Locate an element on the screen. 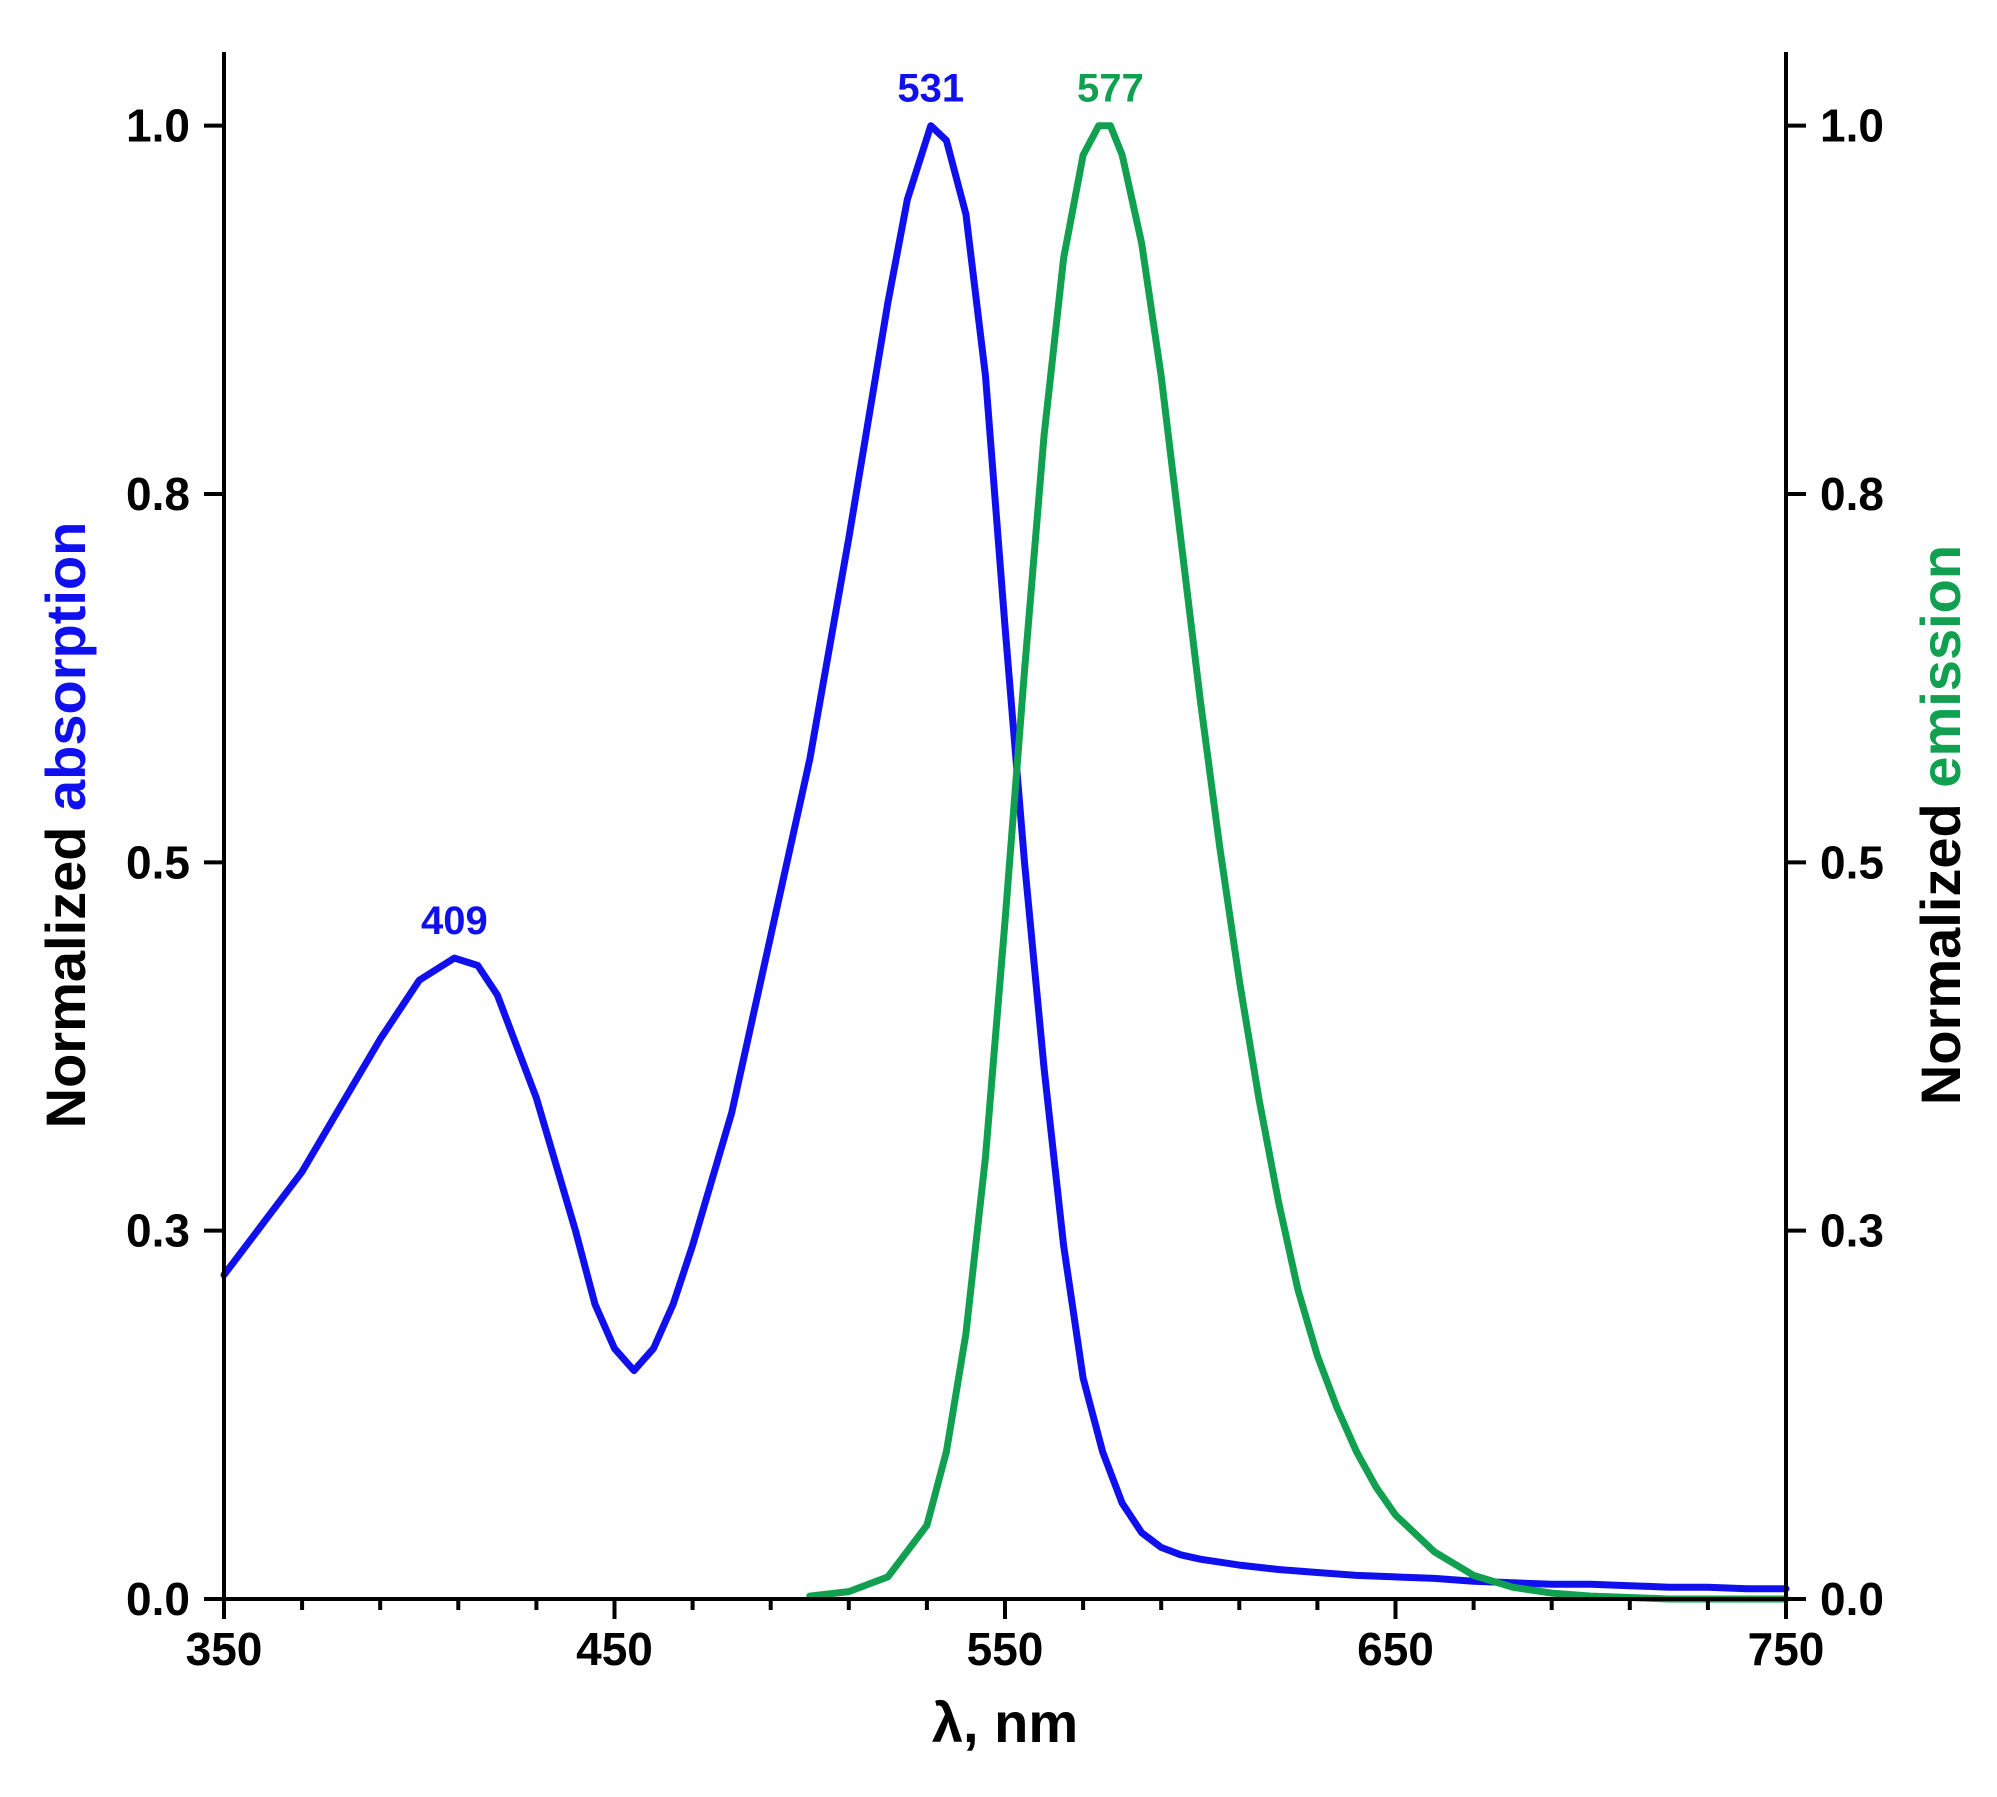 This screenshot has width=1997, height=1797. left-y-tick-label: 0.5 is located at coordinates (158, 862).